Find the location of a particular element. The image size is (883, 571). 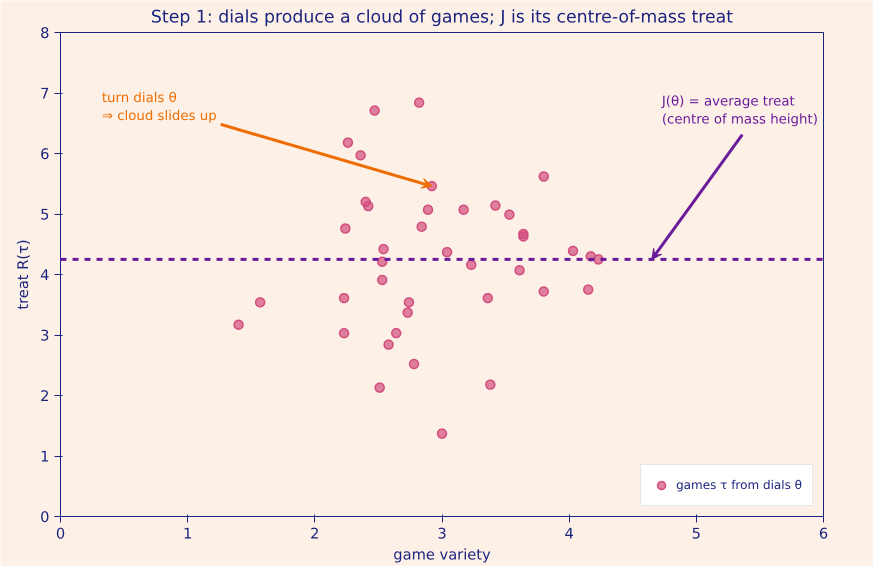

y-tick-label: 4 is located at coordinates (45, 275).